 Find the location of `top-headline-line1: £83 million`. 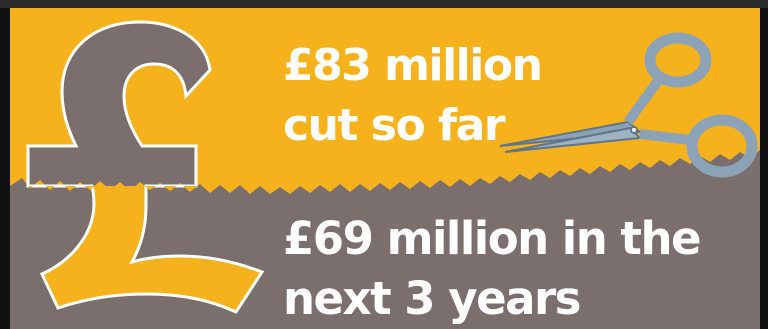

top-headline-line1: £83 million is located at coordinates (413, 65).